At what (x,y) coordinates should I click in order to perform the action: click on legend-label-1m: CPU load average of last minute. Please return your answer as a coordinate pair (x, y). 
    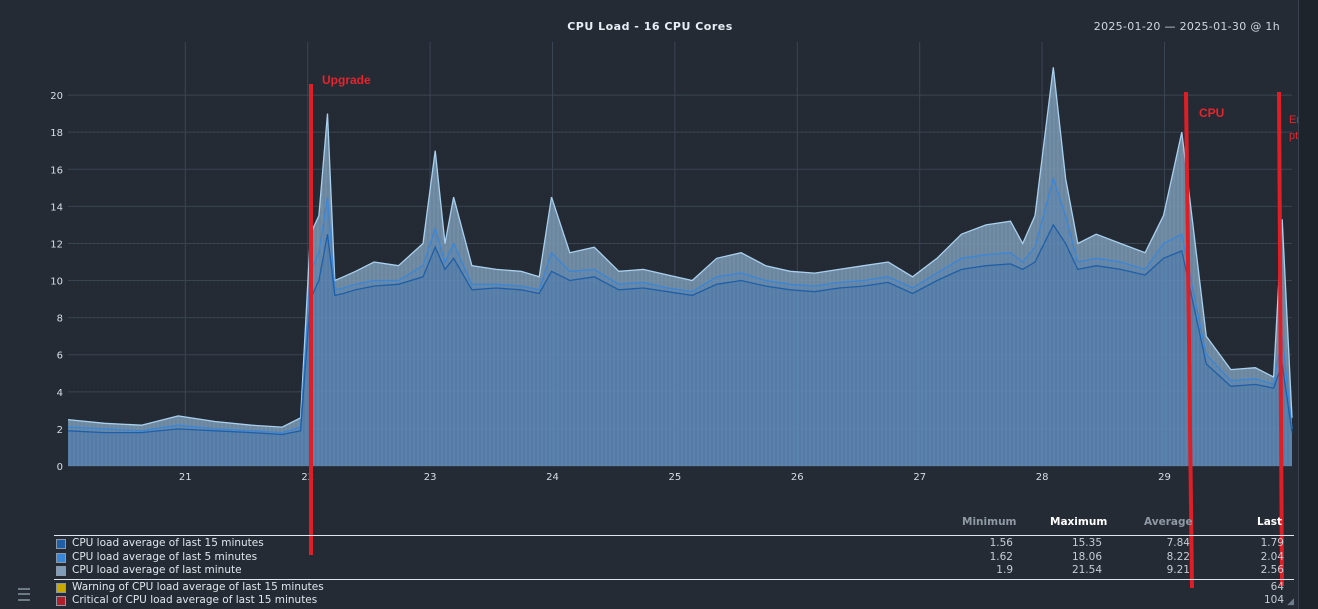
    Looking at the image, I should click on (157, 570).